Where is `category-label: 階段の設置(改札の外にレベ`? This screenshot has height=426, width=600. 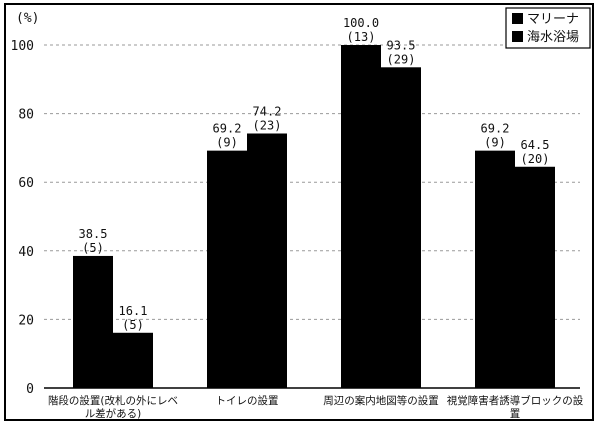 category-label: 階段の設置(改札の外にレベ is located at coordinates (113, 400).